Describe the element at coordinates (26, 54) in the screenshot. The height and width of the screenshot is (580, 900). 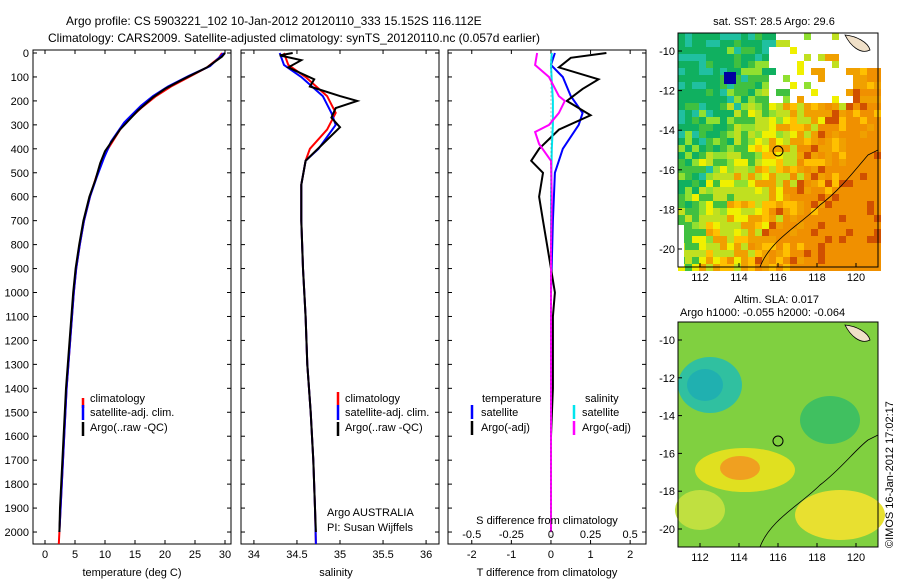
I see `depth-tick-label: 0` at that location.